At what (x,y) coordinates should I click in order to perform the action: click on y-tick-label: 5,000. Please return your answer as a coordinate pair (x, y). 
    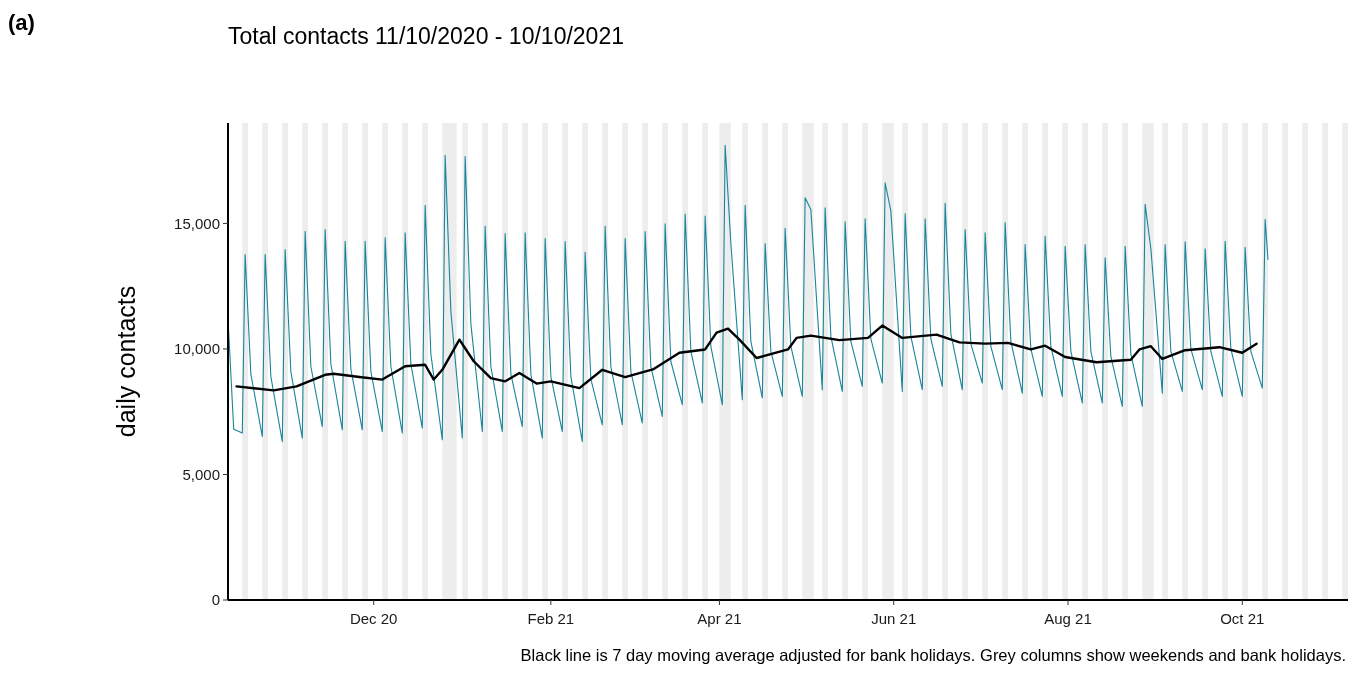
    Looking at the image, I should click on (201, 474).